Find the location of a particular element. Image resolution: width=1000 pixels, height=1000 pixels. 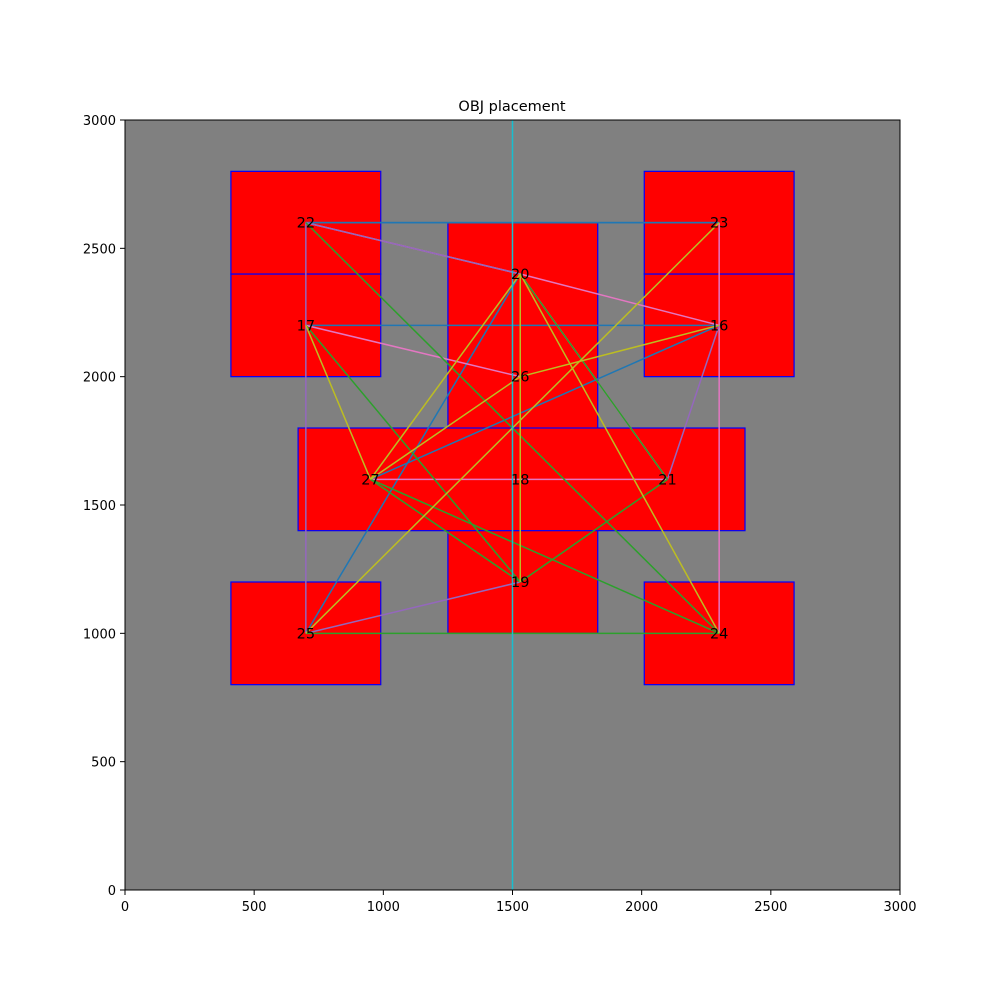

y-tick-label-2000: 2000 is located at coordinates (99, 378).